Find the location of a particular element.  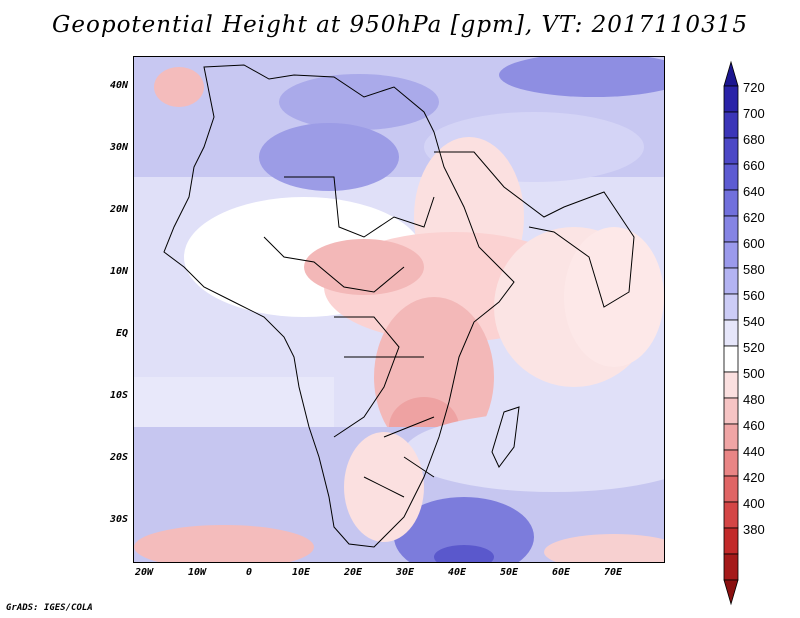

colorbar-label-700: 700 is located at coordinates (754, 113).